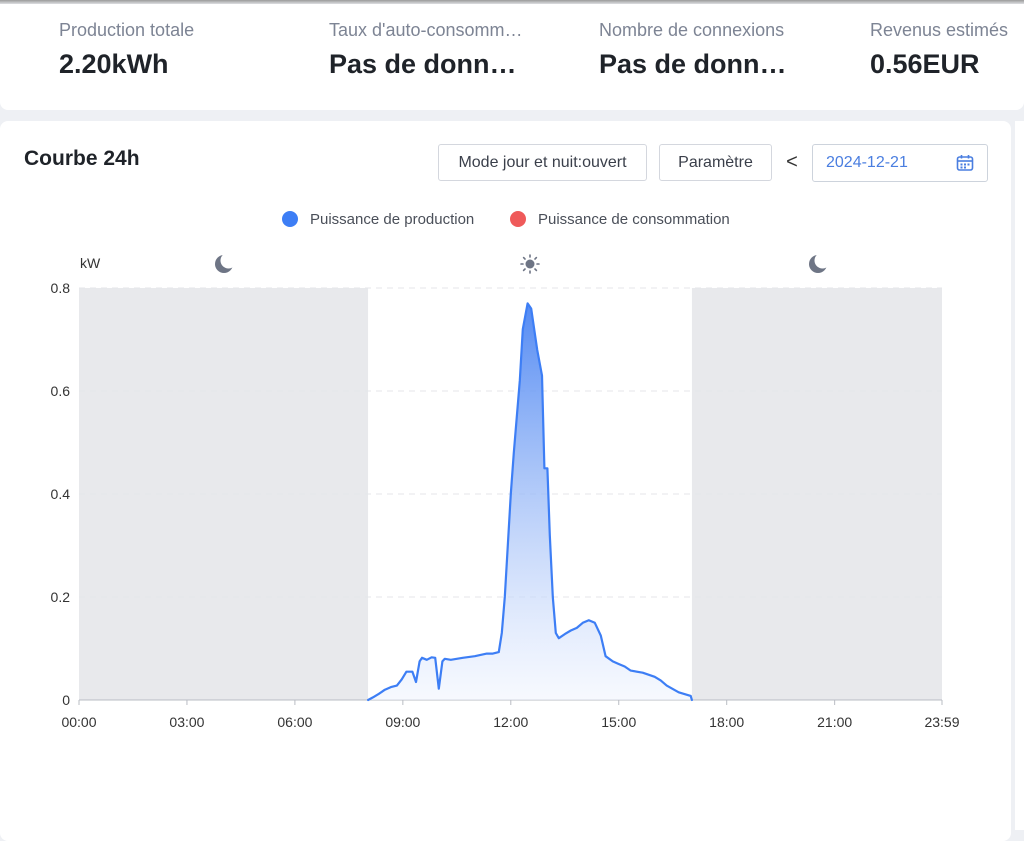  What do you see at coordinates (186, 722) in the screenshot?
I see `x-tick-label: 03:00` at bounding box center [186, 722].